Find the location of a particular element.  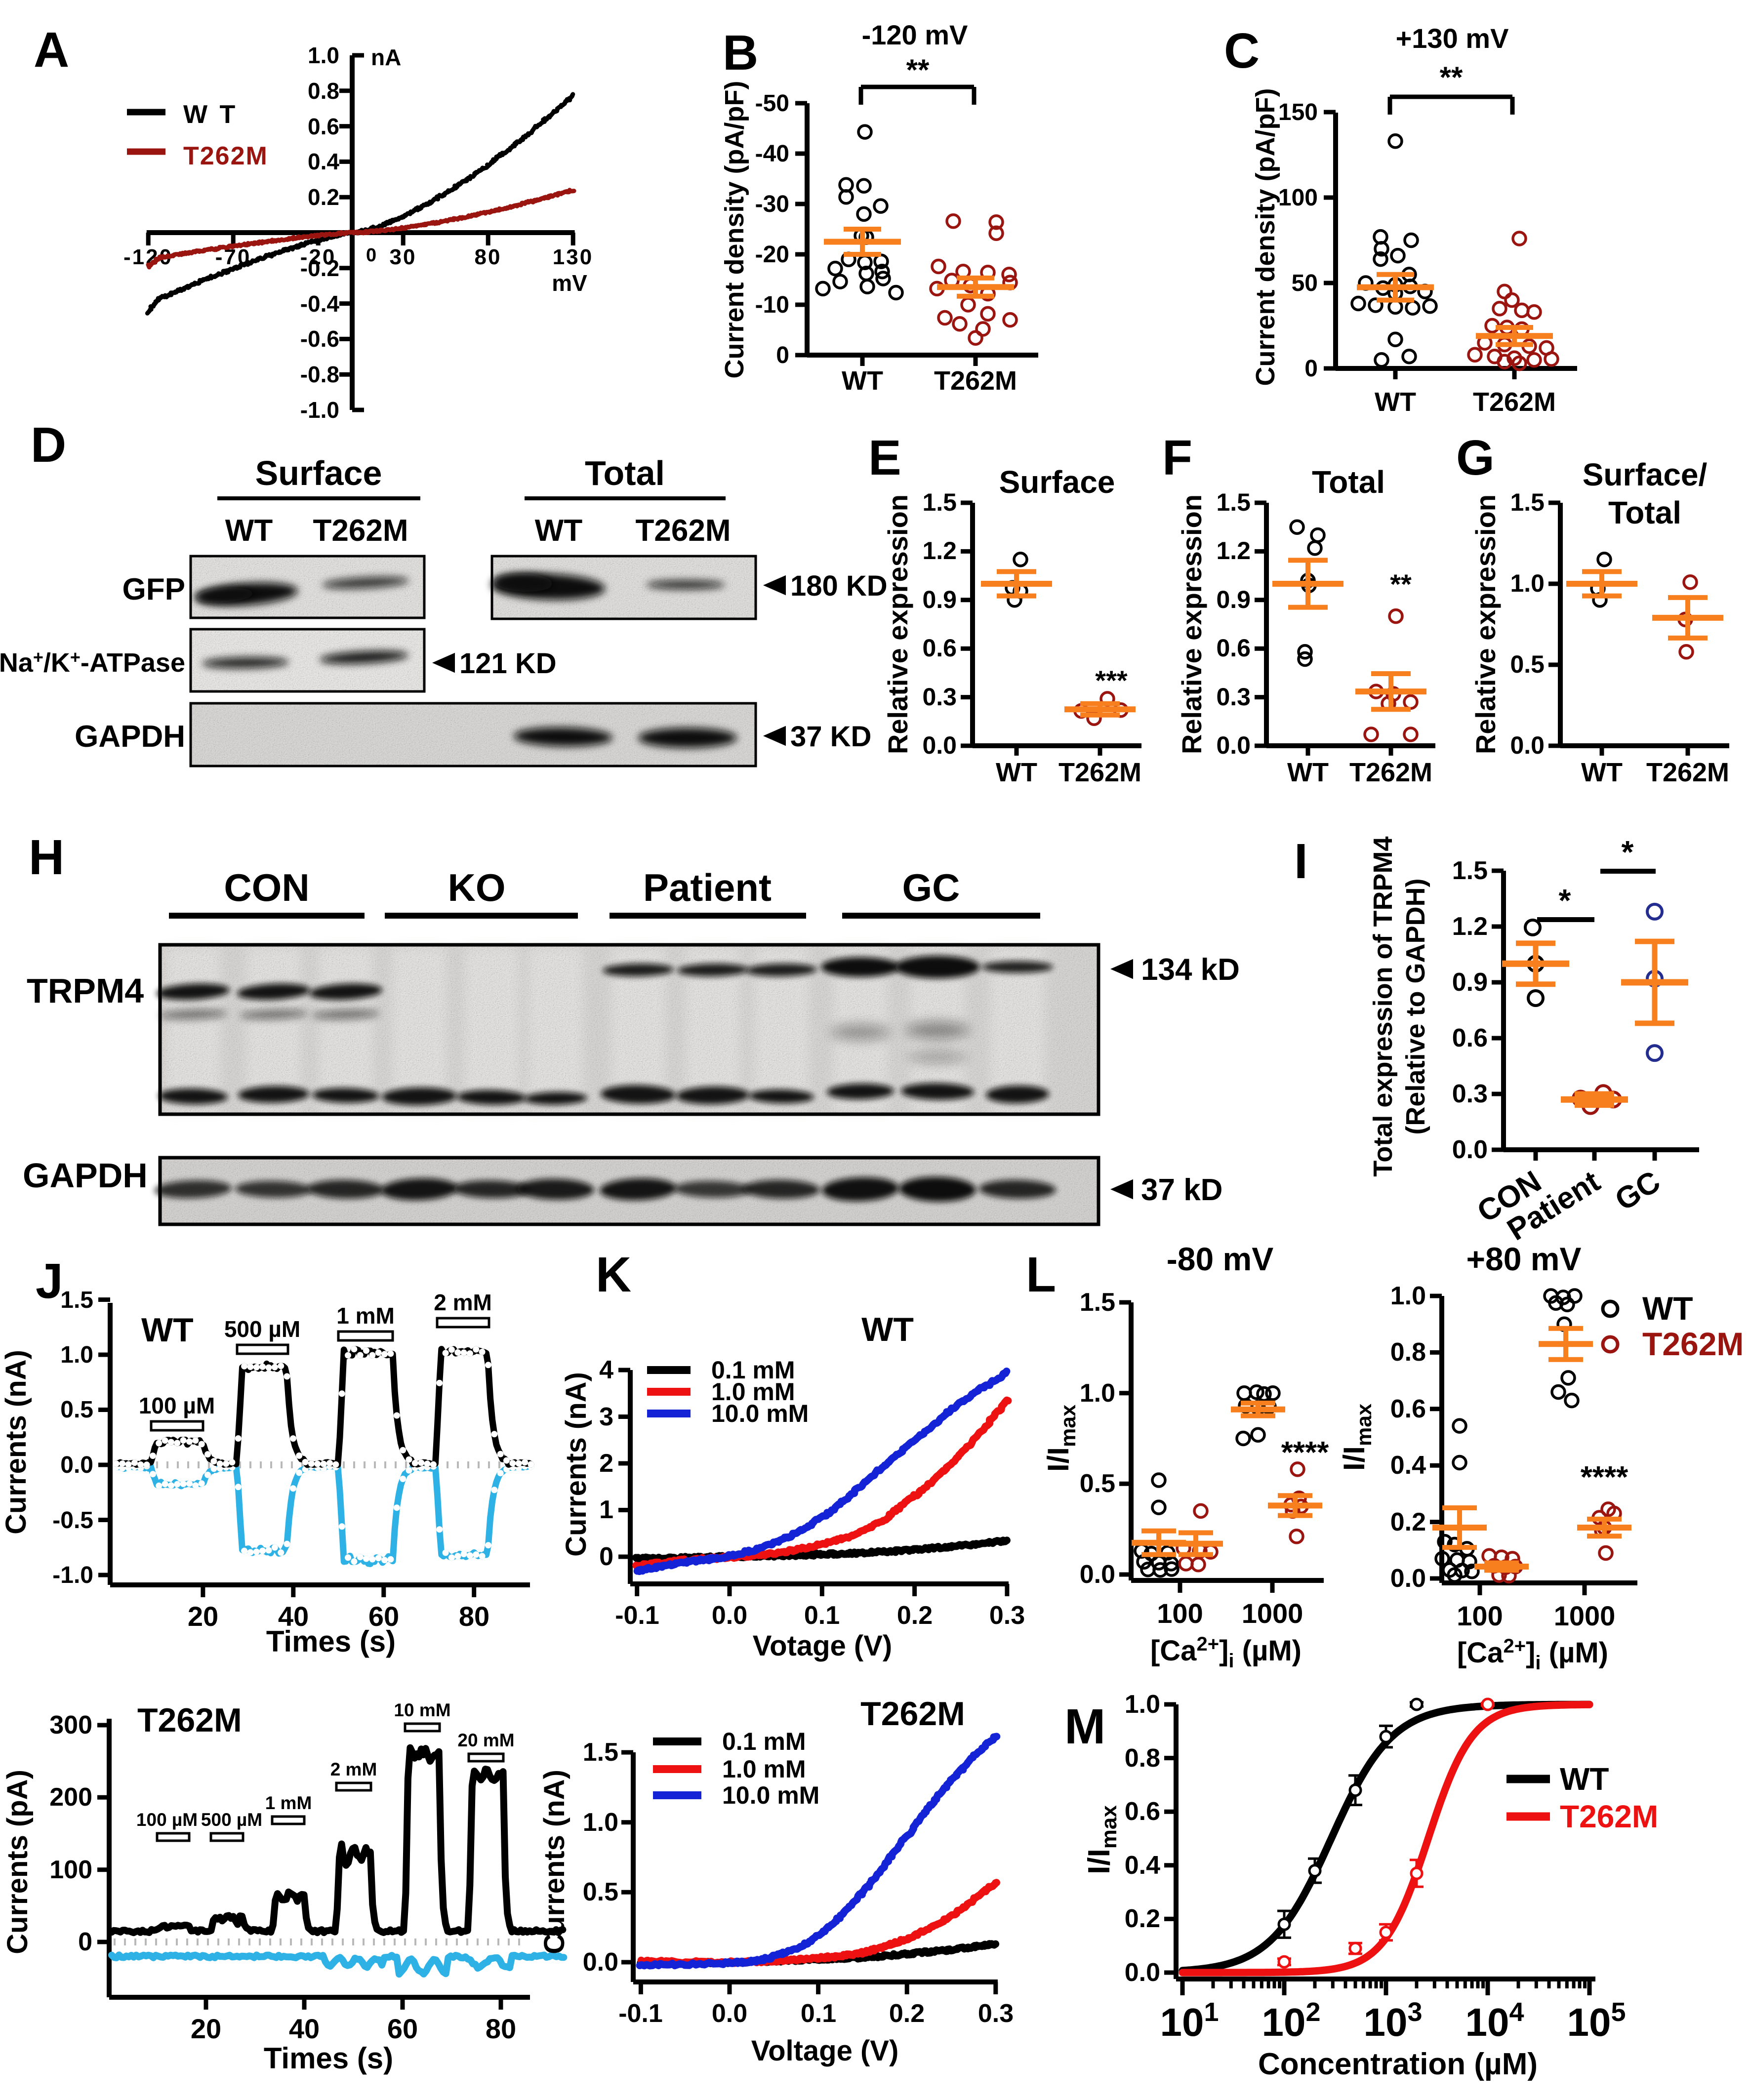

svg-text: Times (s) is located at coordinates (331, 1641).